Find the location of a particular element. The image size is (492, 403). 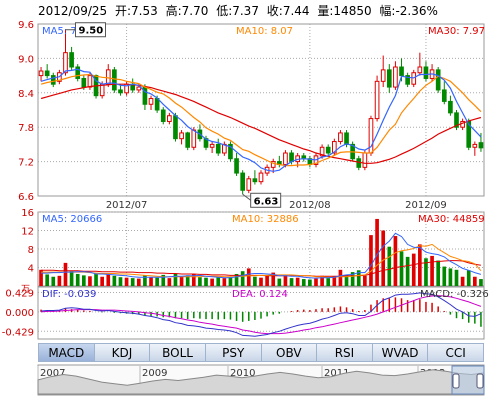

overview-x-tick: 2007 is located at coordinates (52, 373).